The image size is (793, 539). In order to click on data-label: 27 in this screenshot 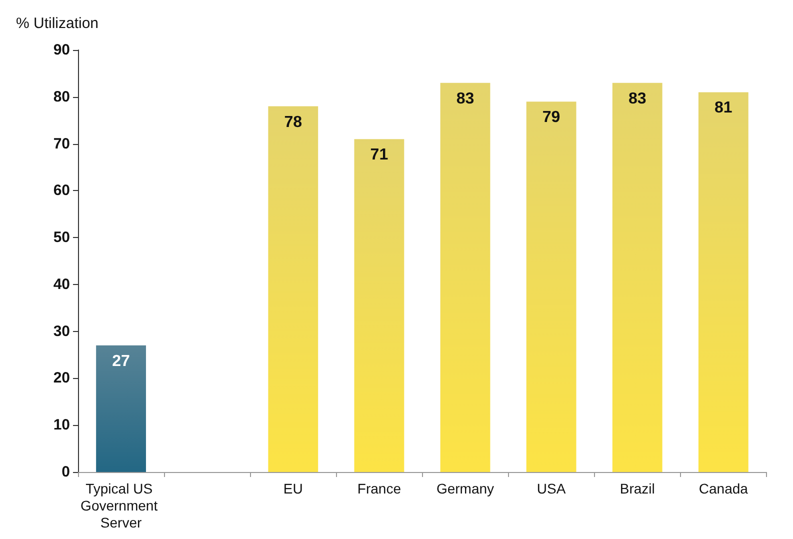, I will do `click(121, 361)`.